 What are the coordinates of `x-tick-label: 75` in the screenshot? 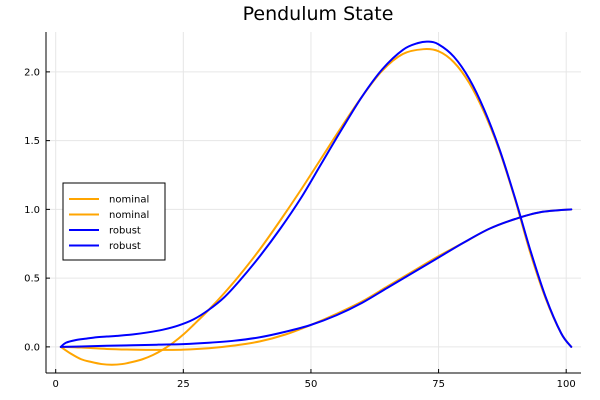 It's located at (438, 384).